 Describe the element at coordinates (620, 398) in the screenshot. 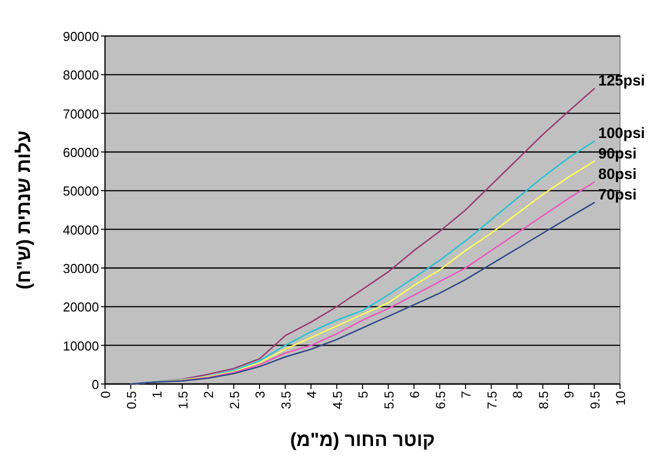

I see `x-tick-label: 10` at that location.